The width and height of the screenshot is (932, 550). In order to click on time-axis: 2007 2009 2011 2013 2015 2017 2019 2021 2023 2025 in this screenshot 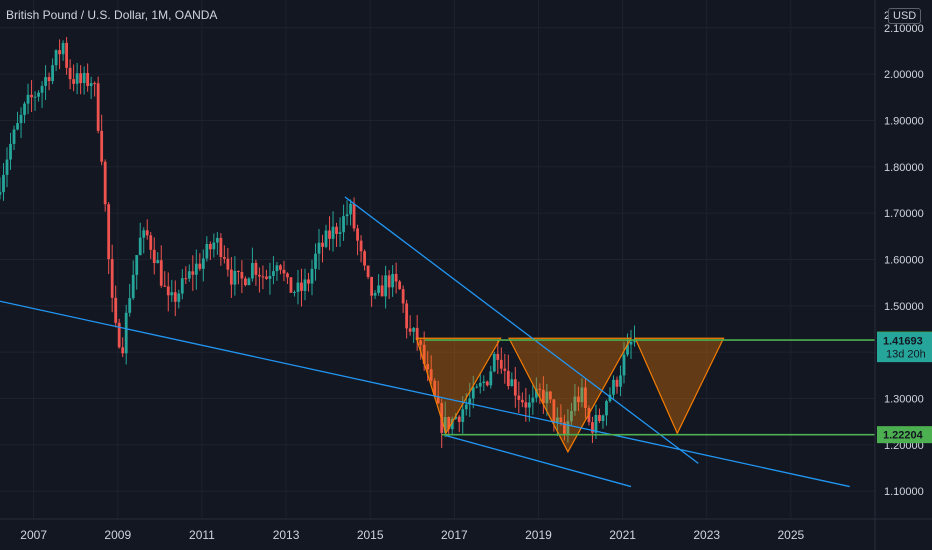, I will do `click(412, 535)`.